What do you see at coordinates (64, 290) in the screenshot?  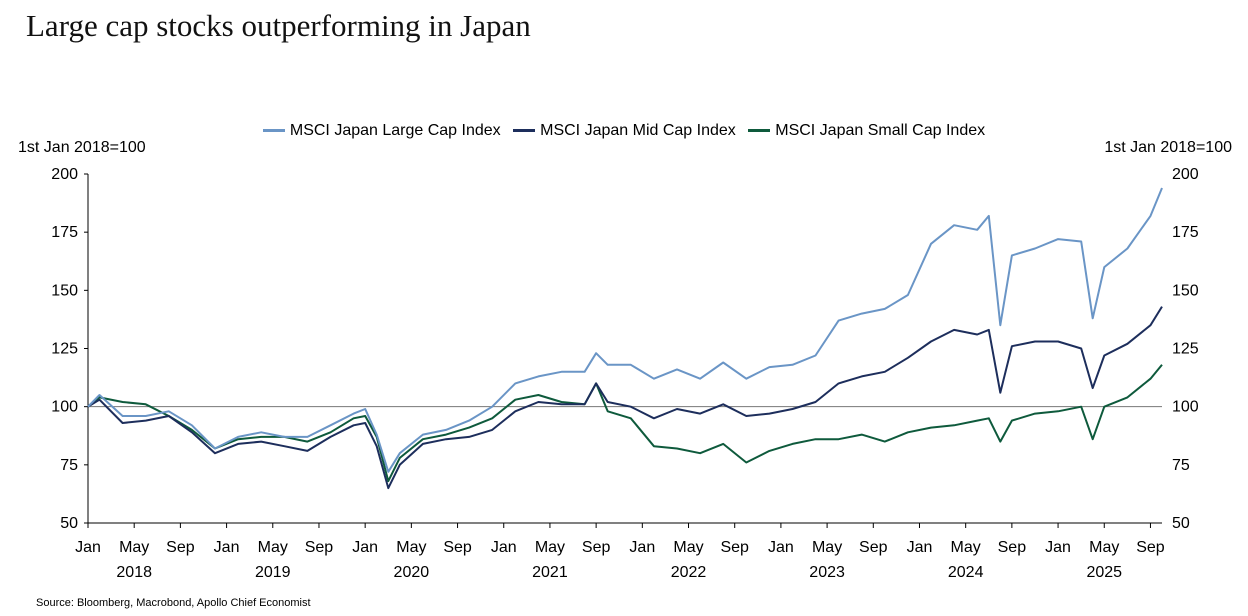 I see `y-tick-label-left-150: 150` at bounding box center [64, 290].